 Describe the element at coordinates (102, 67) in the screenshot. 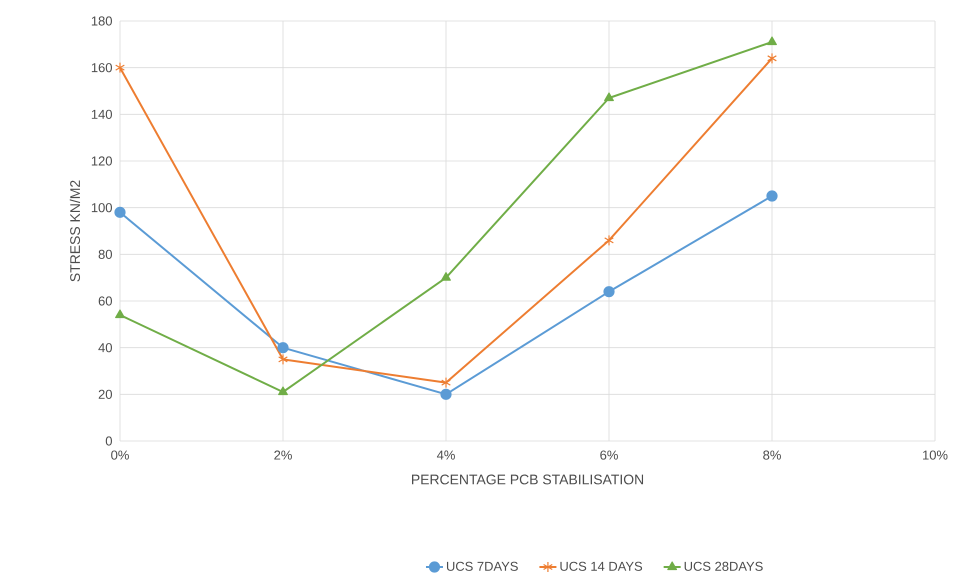

I see `y-tick-label: 160` at that location.